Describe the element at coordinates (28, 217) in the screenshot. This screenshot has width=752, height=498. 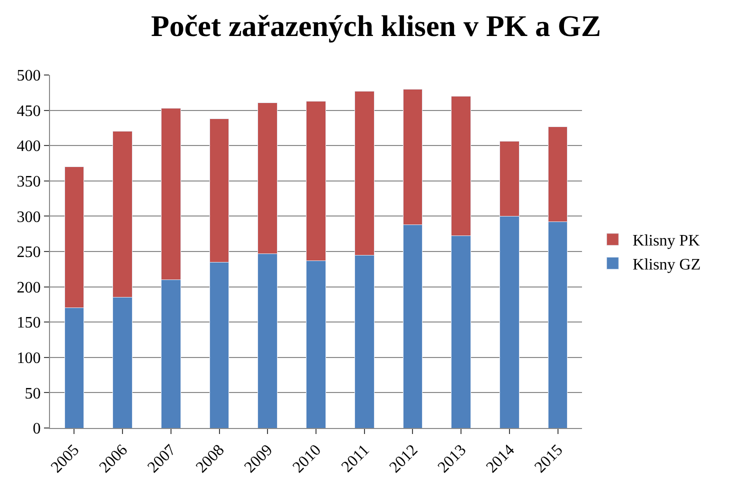
I see `y-tick-label: 300` at that location.